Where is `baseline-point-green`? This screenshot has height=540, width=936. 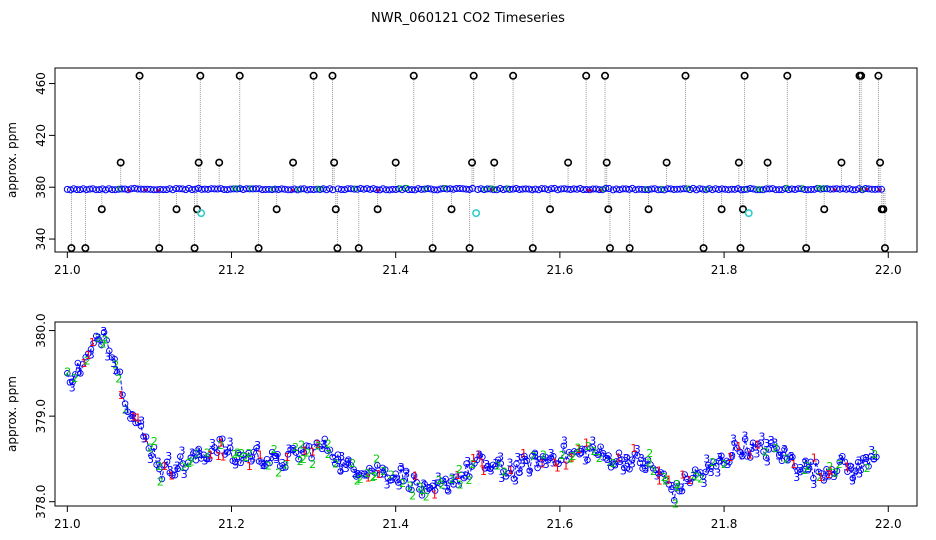 baseline-point-green is located at coordinates (445, 188).